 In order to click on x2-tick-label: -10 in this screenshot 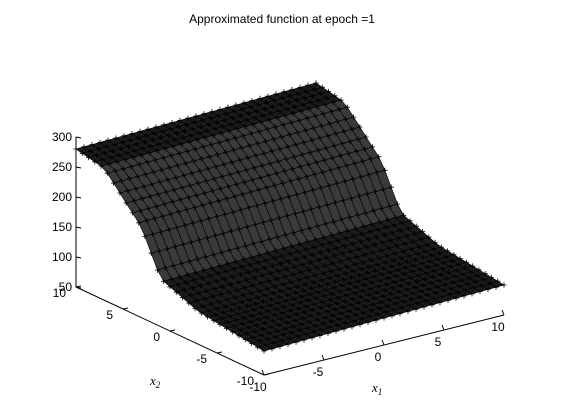, I will do `click(246, 381)`.